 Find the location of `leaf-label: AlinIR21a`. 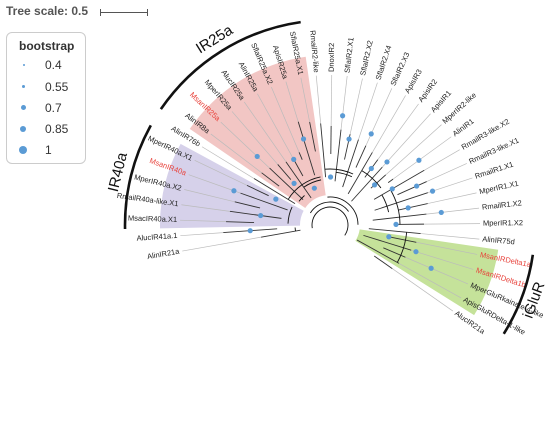

leaf-label: AlinIR21a is located at coordinates (163, 253).